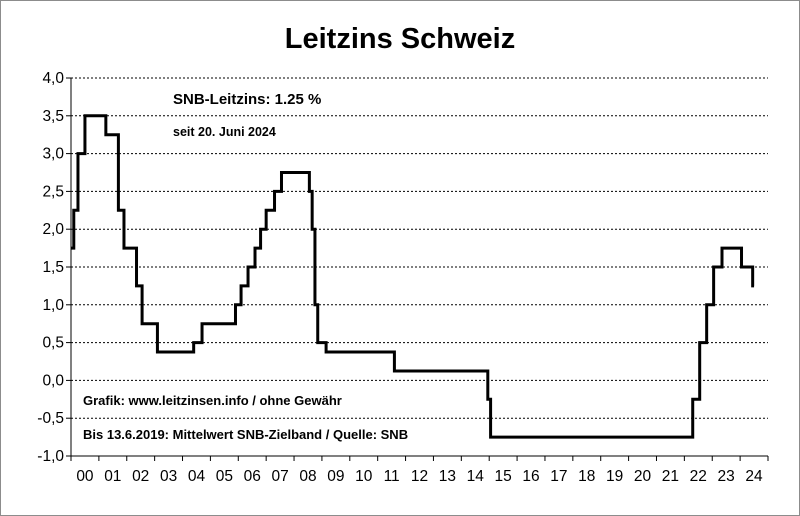  I want to click on y-tick-label: 3,0, so click(53, 154).